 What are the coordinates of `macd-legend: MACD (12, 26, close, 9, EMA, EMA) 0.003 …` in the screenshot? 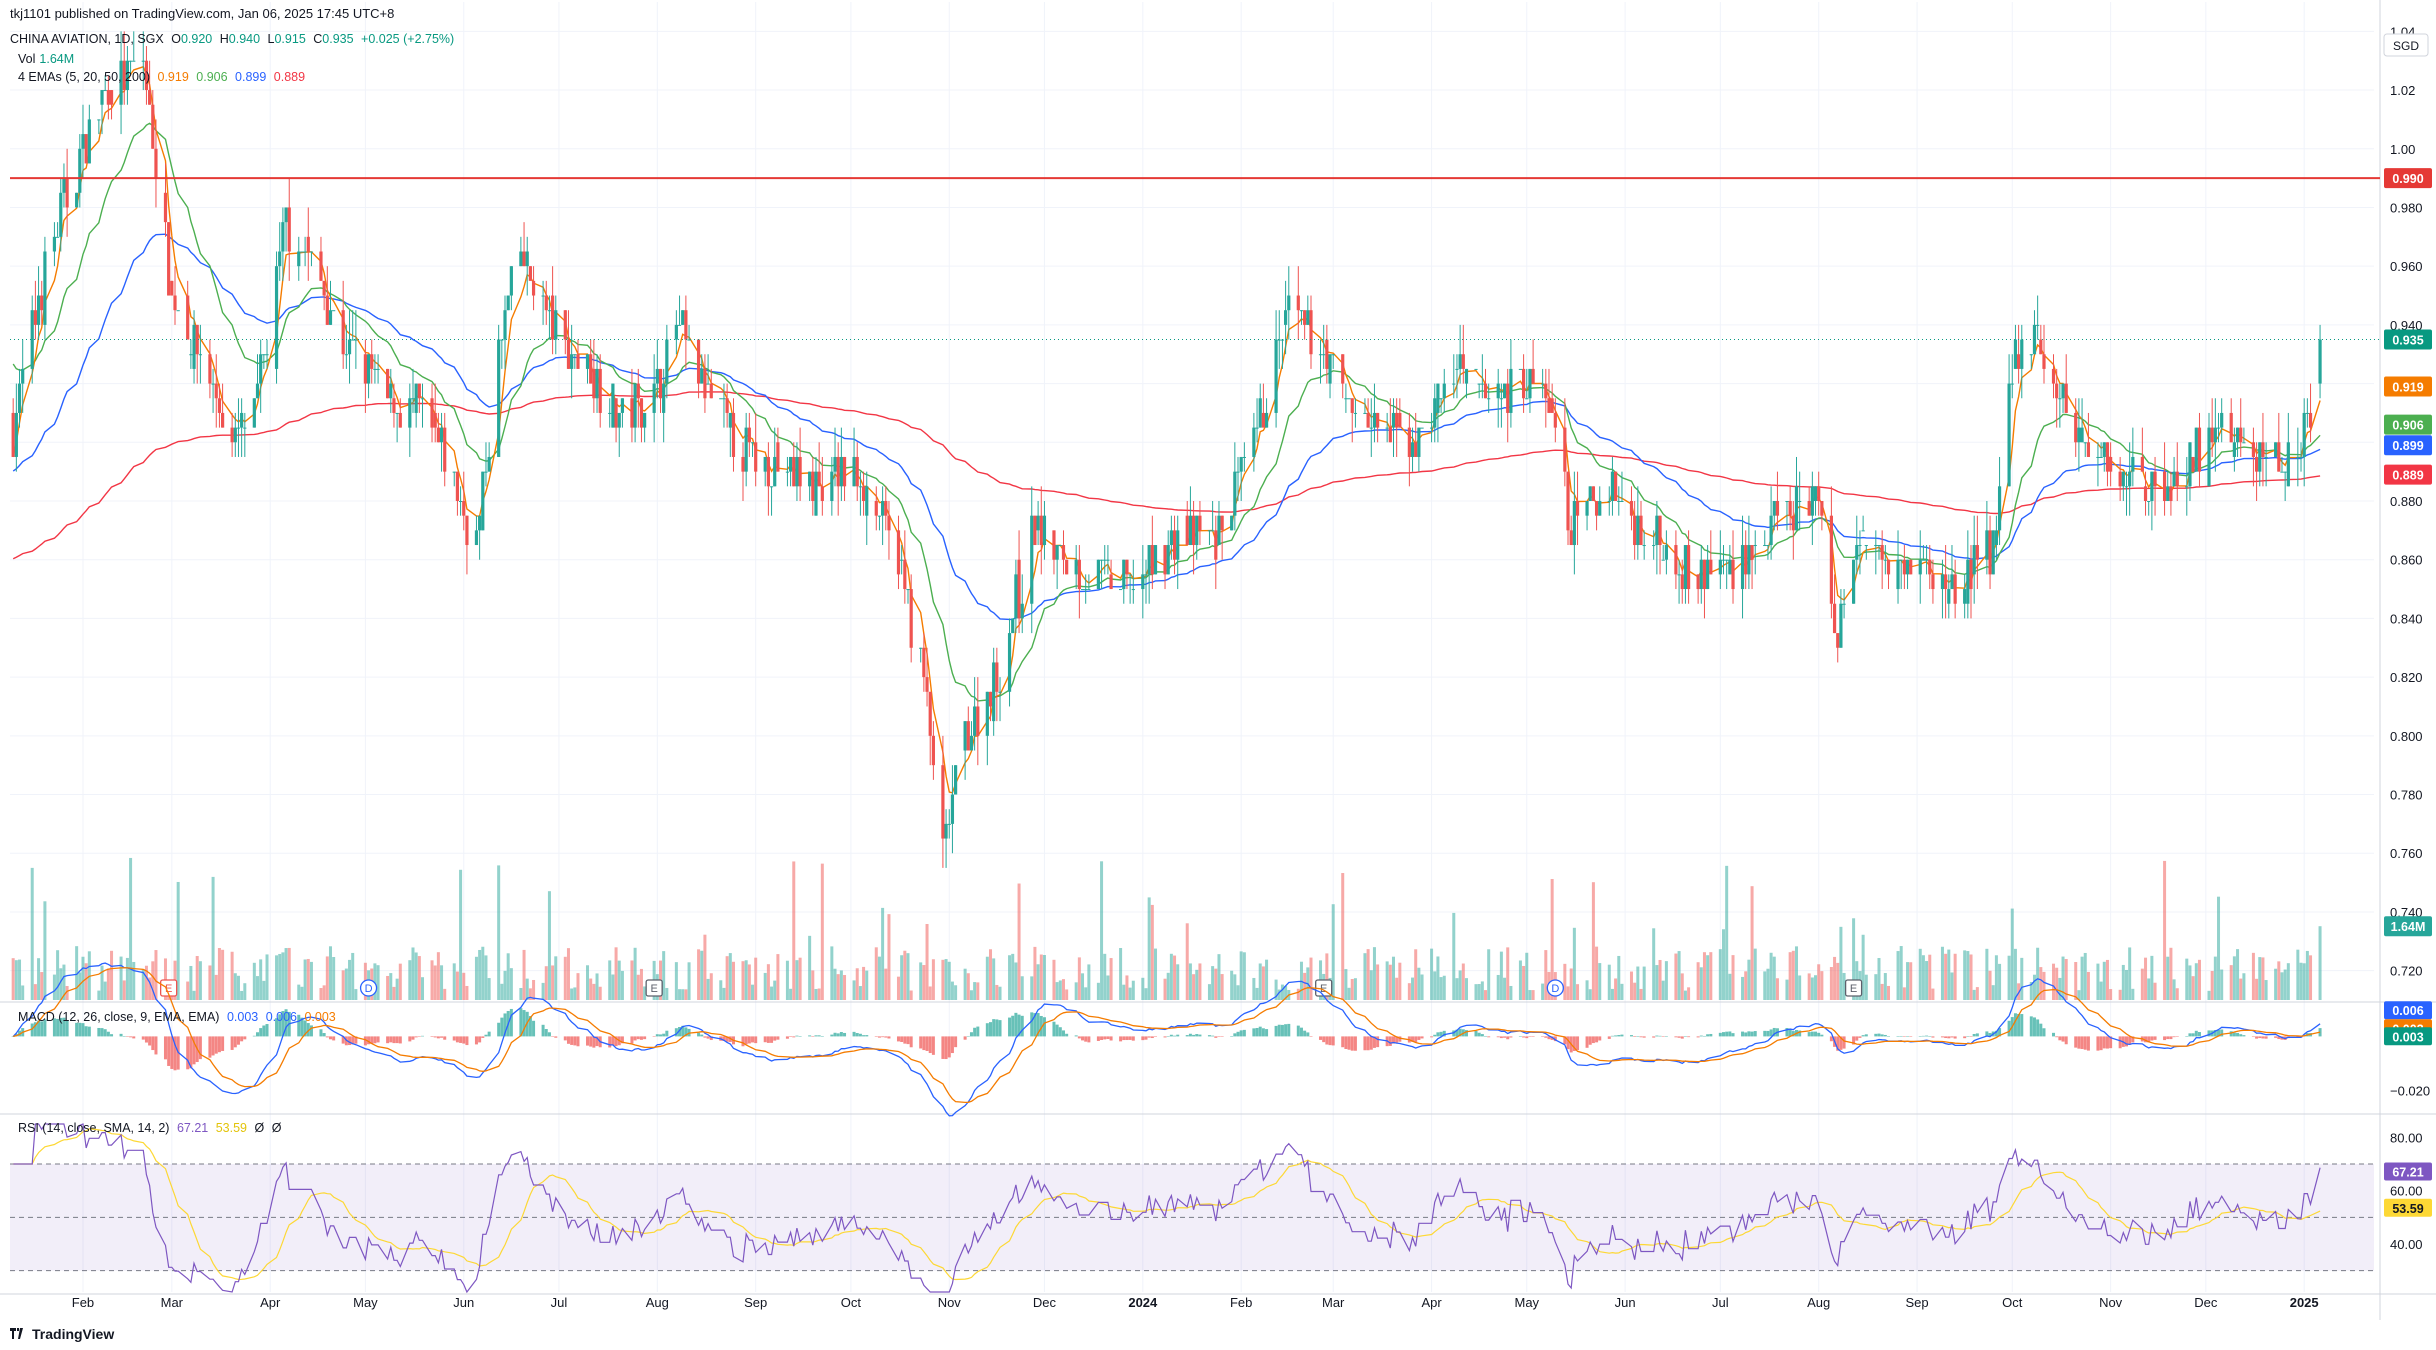 It's located at (179, 1017).